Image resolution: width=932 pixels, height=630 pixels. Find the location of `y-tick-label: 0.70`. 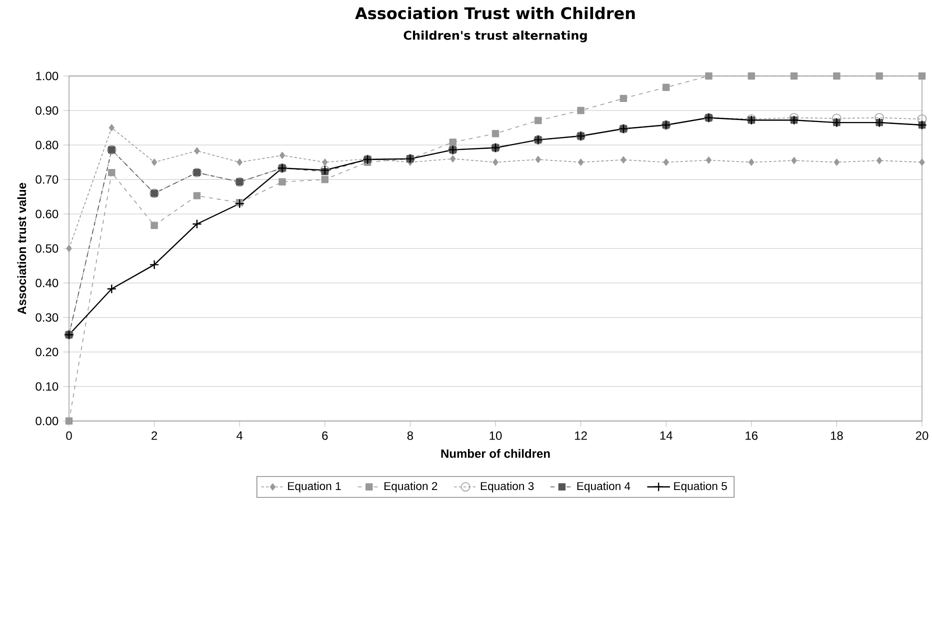

y-tick-label: 0.70 is located at coordinates (47, 179).